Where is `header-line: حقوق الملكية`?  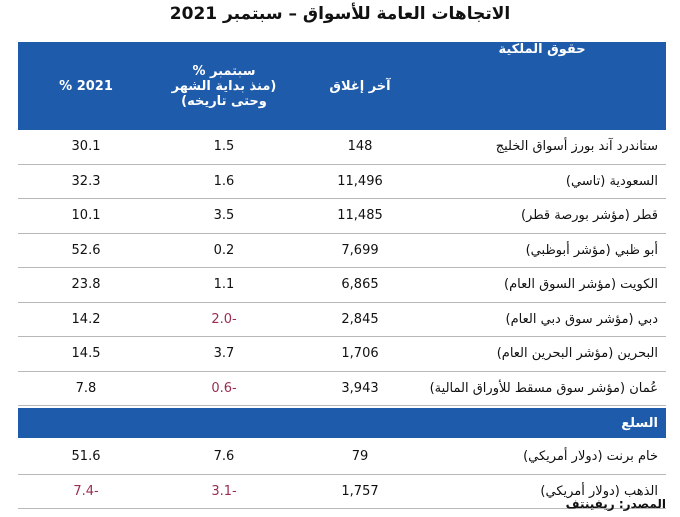
header-line: حقوق الملكية is located at coordinates (542, 49).